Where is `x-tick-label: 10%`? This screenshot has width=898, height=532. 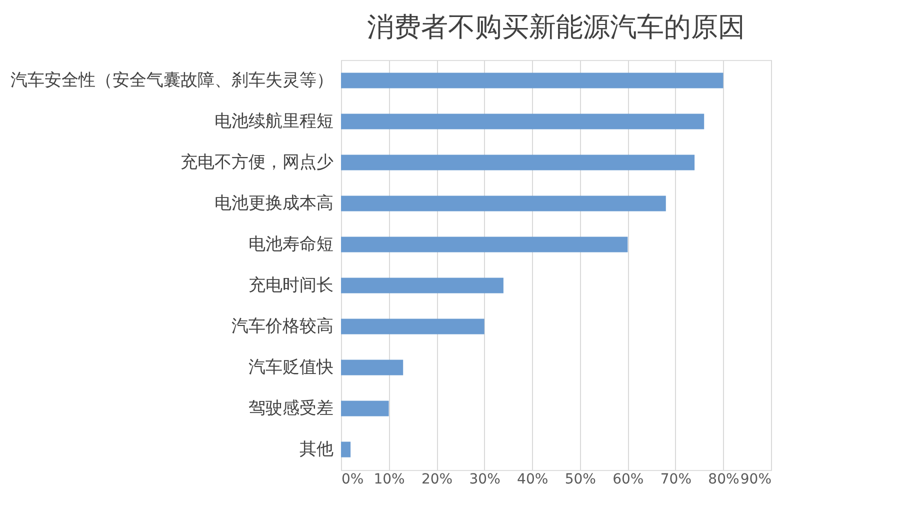
x-tick-label: 10% is located at coordinates (389, 480).